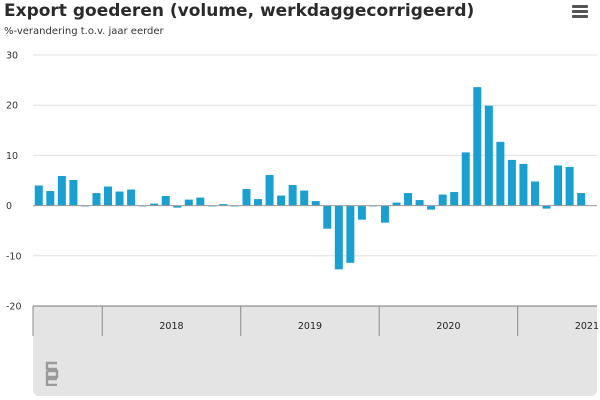 Image resolution: width=600 pixels, height=400 pixels. What do you see at coordinates (84, 31) in the screenshot?
I see `chart-subtitle: %-verandering t.o.v. jaar eerder` at bounding box center [84, 31].